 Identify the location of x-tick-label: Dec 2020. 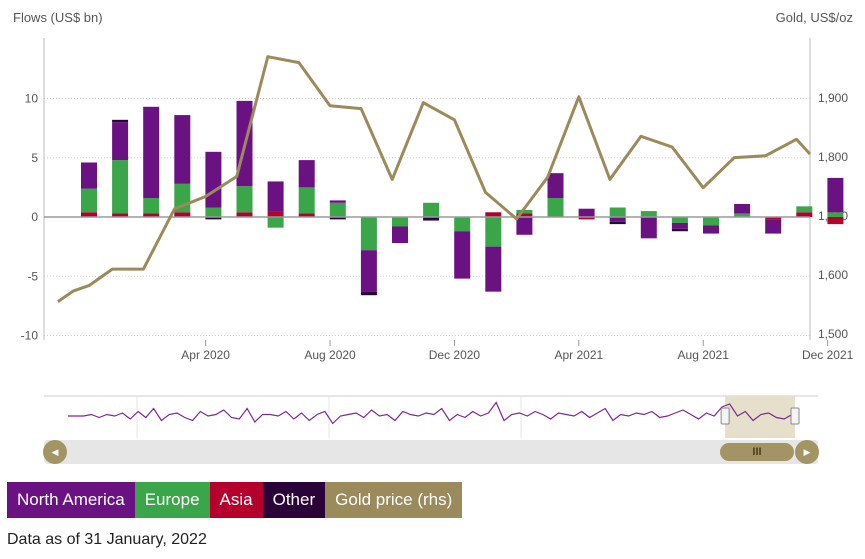
(455, 355).